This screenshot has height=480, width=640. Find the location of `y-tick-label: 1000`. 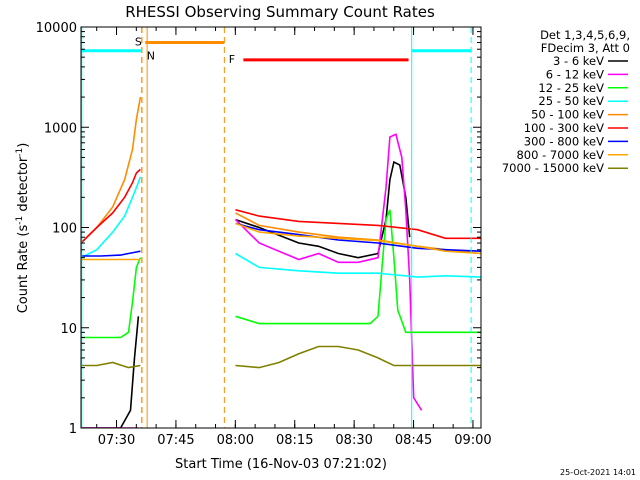

y-tick-label: 1000 is located at coordinates (60, 128).